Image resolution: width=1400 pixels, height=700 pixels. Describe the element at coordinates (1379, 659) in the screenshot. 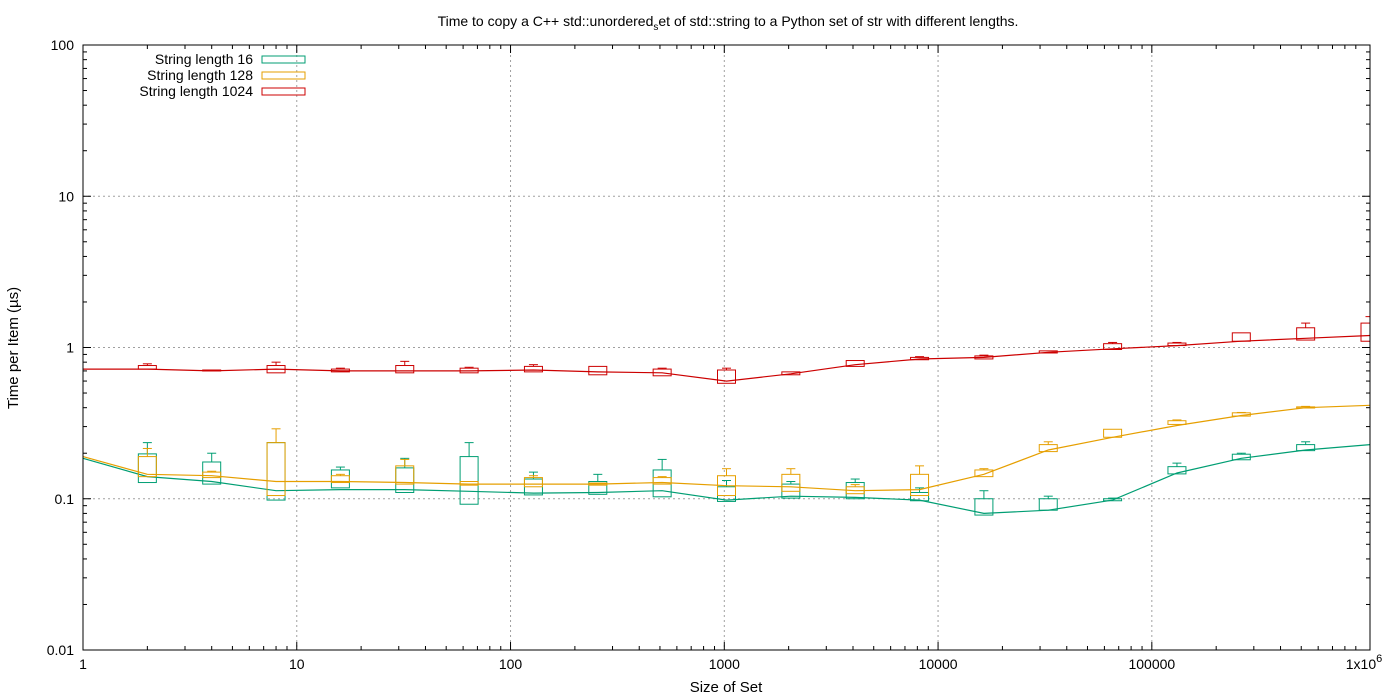

I see `x-tick-label-exponent: 6` at that location.